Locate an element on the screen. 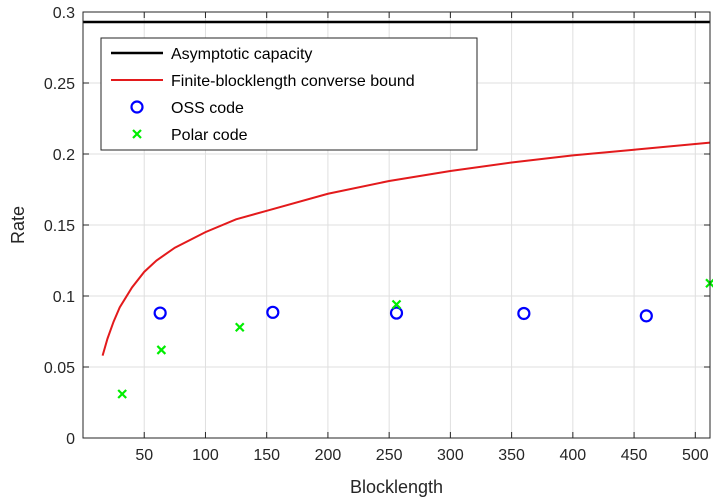  legend-label-polar-code: Polar code is located at coordinates (209, 135).